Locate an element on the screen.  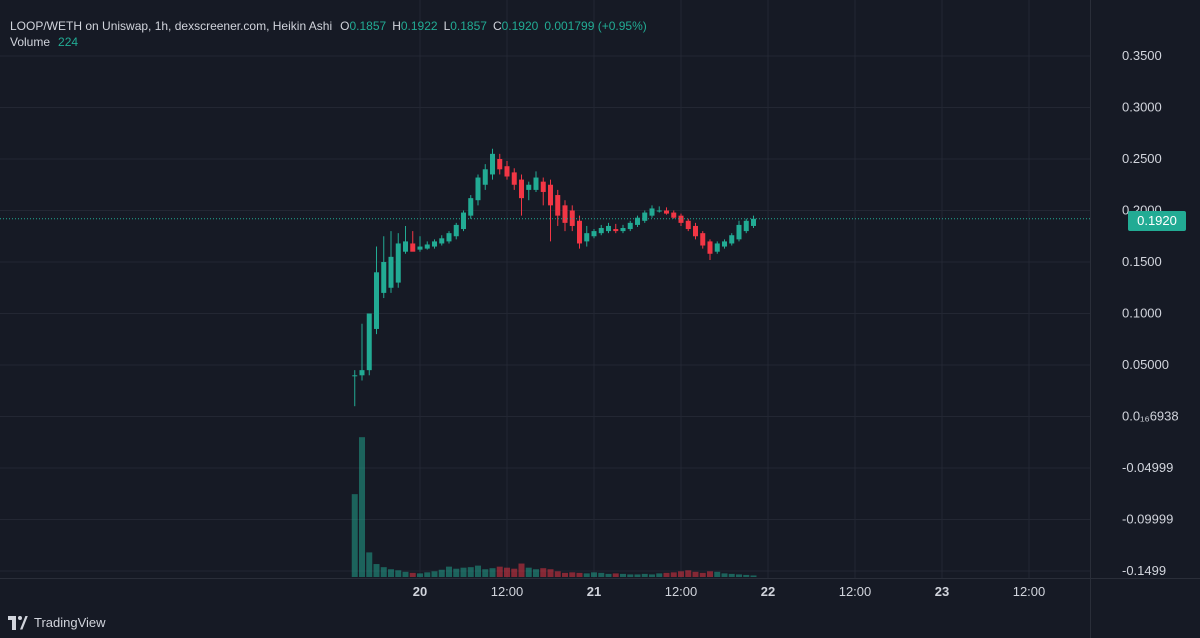
volume-label: Volume is located at coordinates (30, 42).